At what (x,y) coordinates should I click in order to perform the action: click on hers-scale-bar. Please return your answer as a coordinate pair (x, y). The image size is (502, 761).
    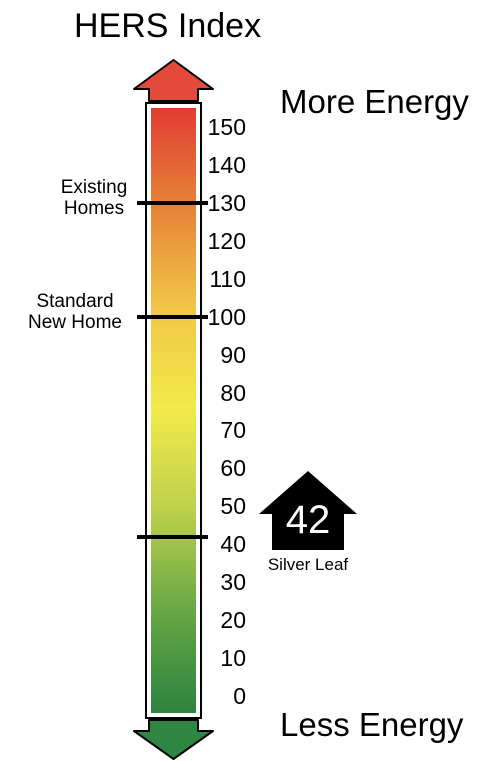
    Looking at the image, I should click on (173, 410).